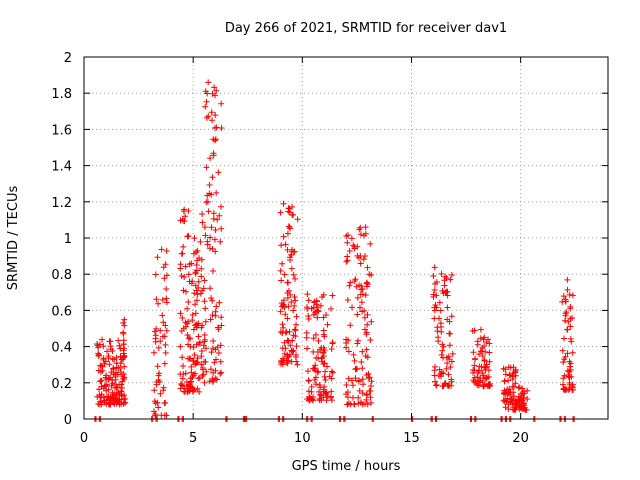 The image size is (640, 480). Describe the element at coordinates (61, 348) in the screenshot. I see `y-tick-label: 0.4` at that location.